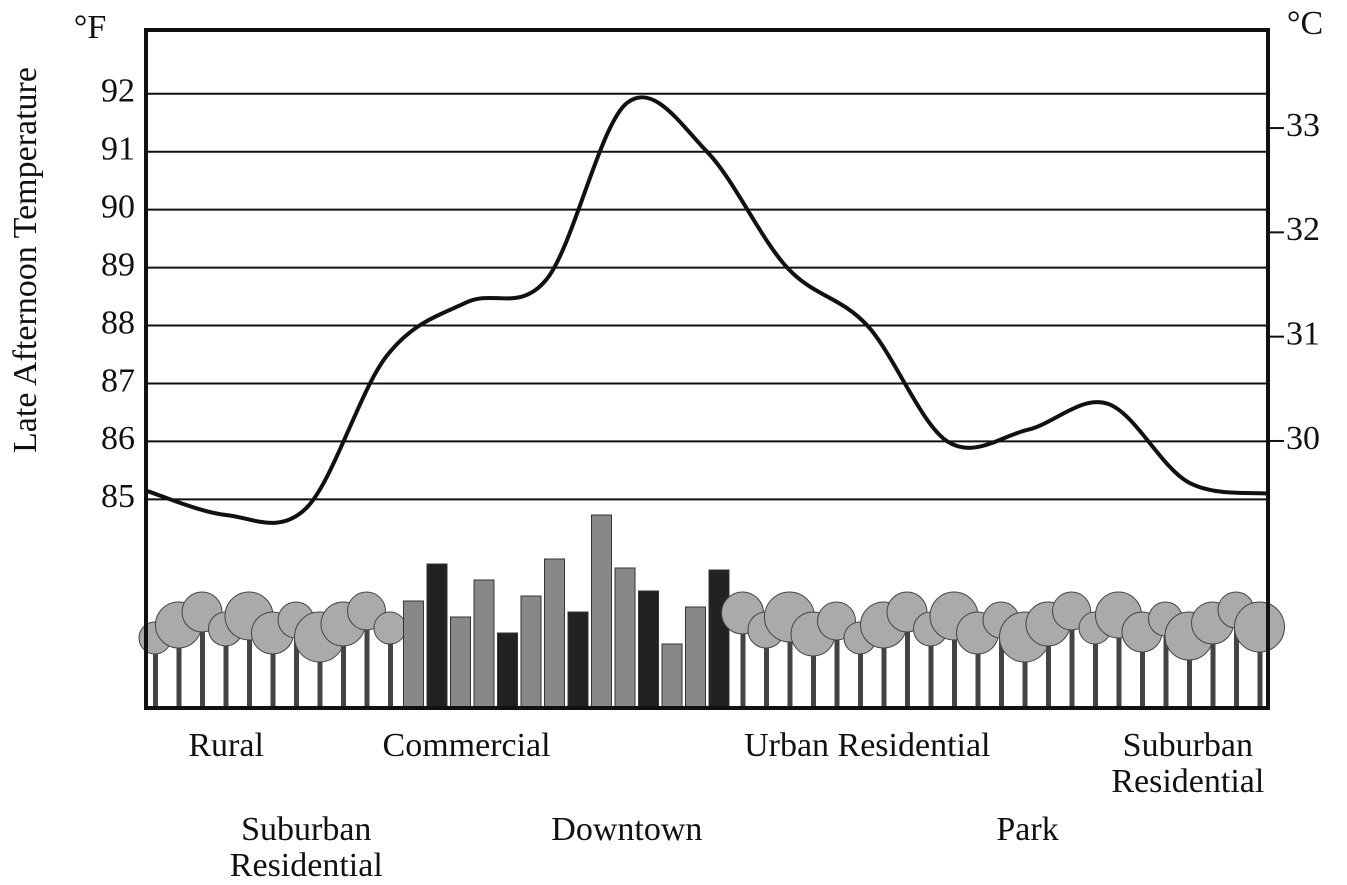 Image resolution: width=1347 pixels, height=885 pixels. Describe the element at coordinates (226, 745) in the screenshot. I see `x-category-label: Rural` at that location.